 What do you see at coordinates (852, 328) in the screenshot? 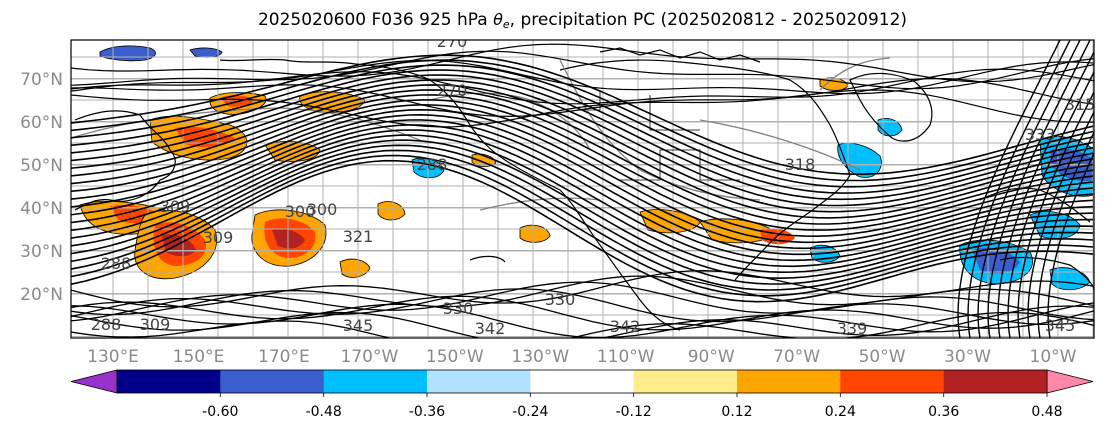
I see `contour-label: 339` at bounding box center [852, 328].